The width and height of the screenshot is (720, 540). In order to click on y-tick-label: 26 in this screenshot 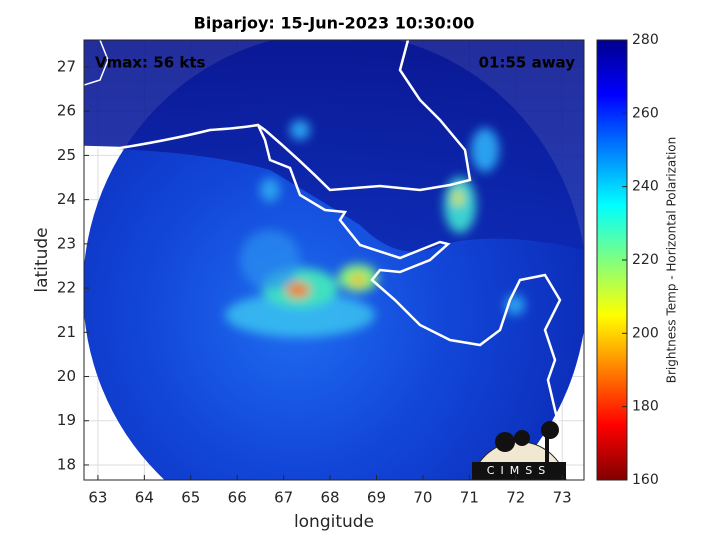, I will do `click(66, 111)`.